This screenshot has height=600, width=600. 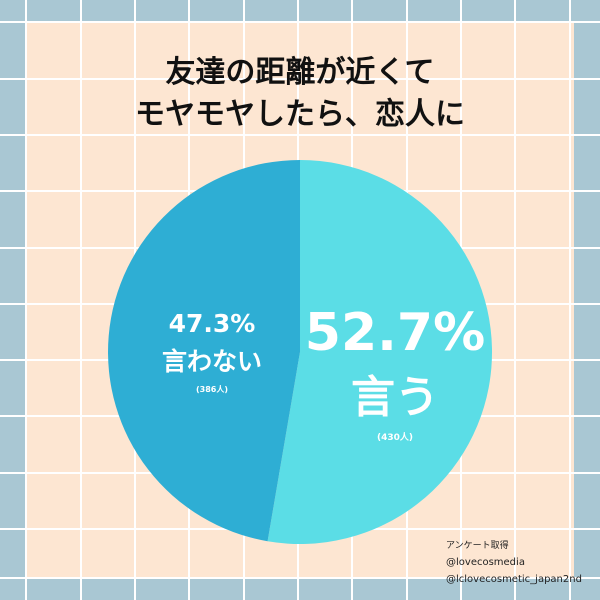 What do you see at coordinates (395, 437) in the screenshot?
I see `slice-yes-count: (430人)` at bounding box center [395, 437].